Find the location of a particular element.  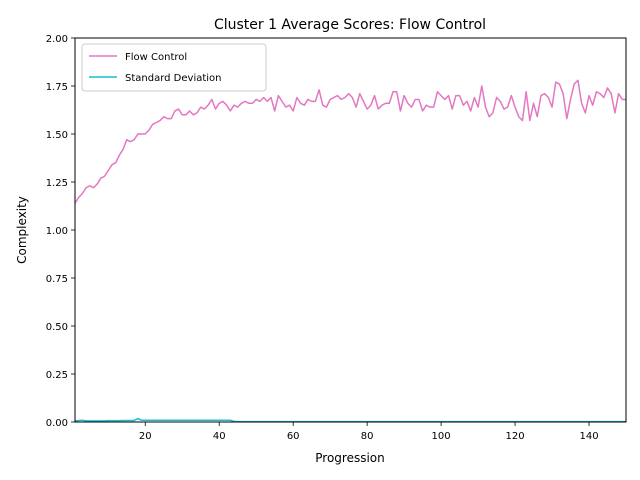

y-tick-label: 1.50 is located at coordinates (57, 135).